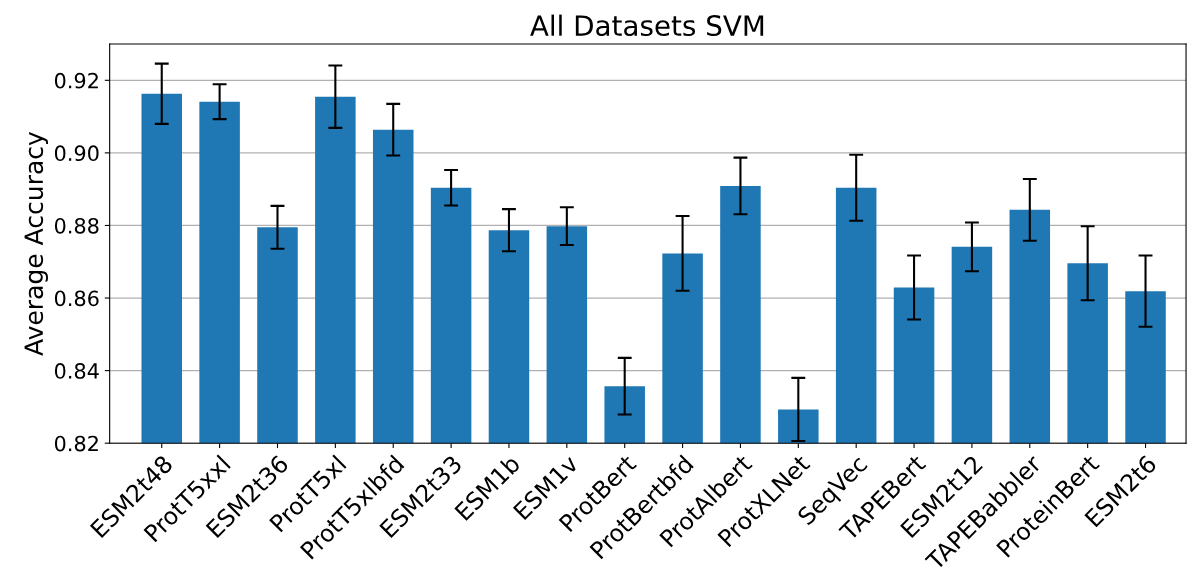  What do you see at coordinates (647, 25) in the screenshot?
I see `chart-title: All Datasets SVM` at bounding box center [647, 25].